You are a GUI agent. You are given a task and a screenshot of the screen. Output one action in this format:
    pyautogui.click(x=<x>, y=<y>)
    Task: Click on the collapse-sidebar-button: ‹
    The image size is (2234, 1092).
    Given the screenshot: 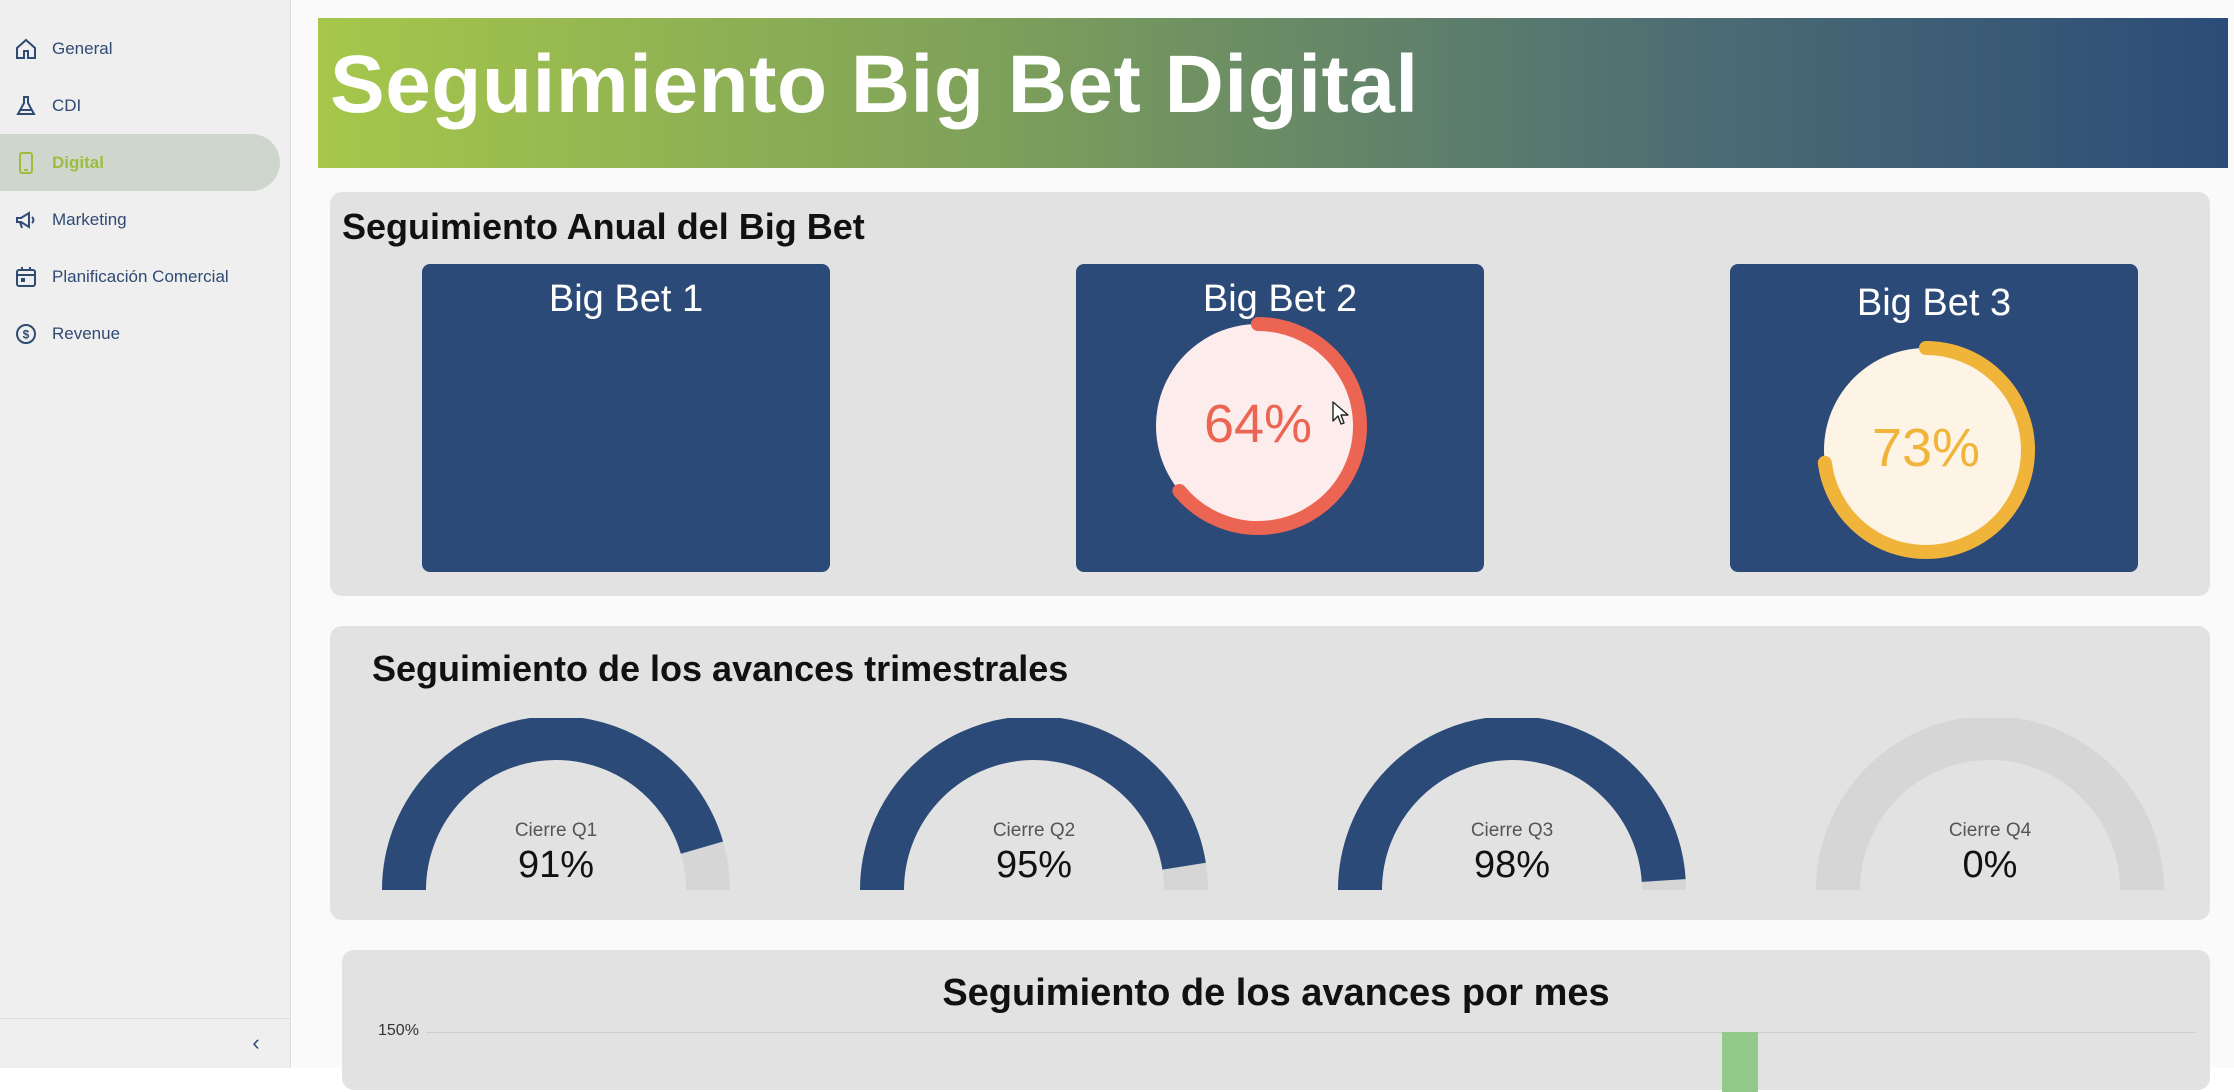 What is the action you would take?
    pyautogui.click(x=256, y=1042)
    